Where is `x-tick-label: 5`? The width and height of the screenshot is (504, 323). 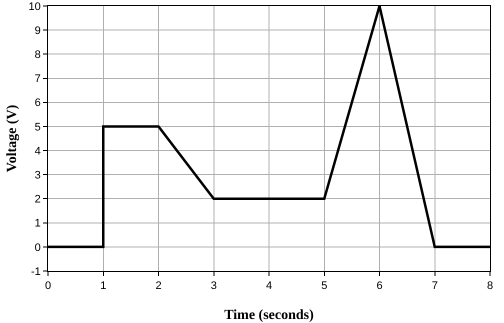
x-tick-label: 5 is located at coordinates (324, 286).